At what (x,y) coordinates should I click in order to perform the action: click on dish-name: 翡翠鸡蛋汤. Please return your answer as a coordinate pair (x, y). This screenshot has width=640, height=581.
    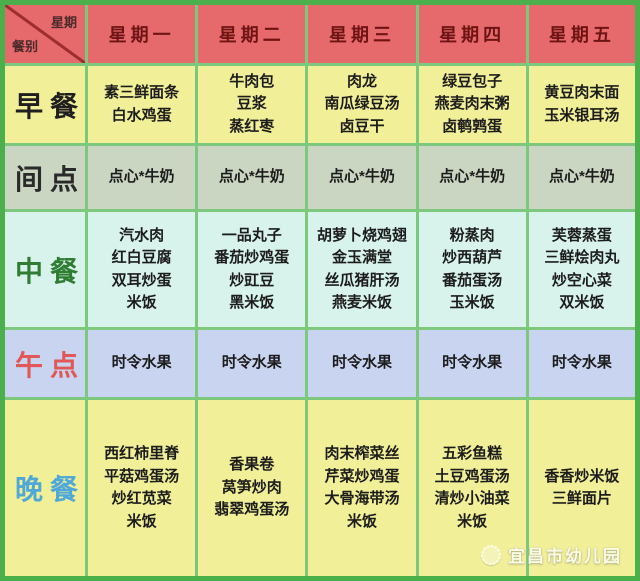
    Looking at the image, I should click on (252, 510).